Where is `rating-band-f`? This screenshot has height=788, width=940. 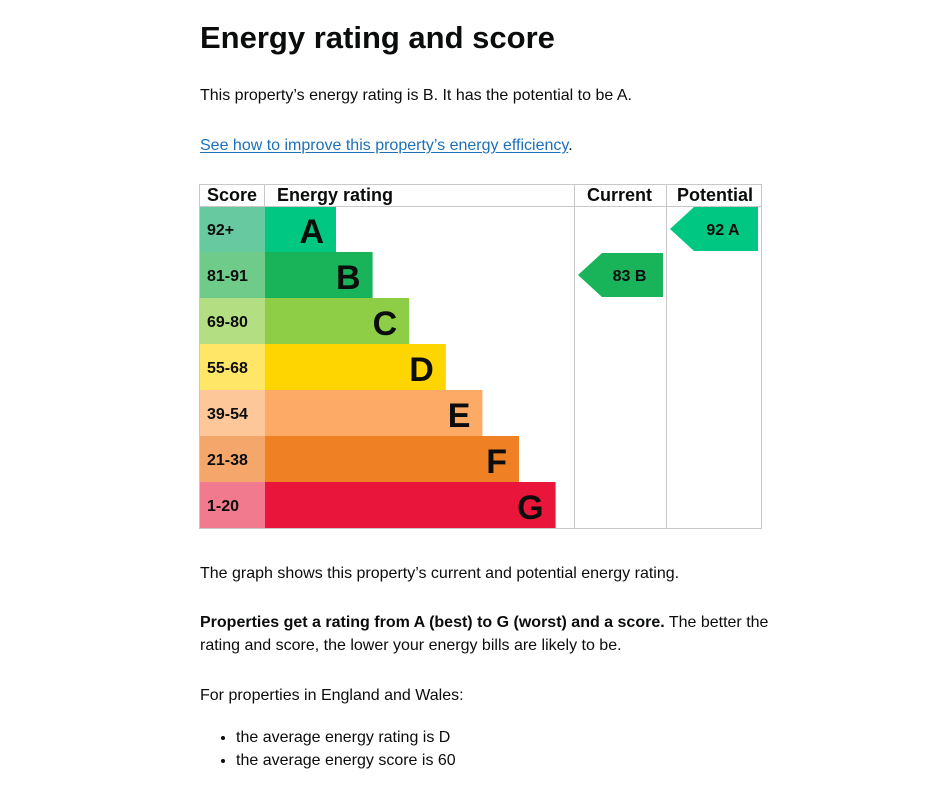
rating-band-f is located at coordinates (392, 459).